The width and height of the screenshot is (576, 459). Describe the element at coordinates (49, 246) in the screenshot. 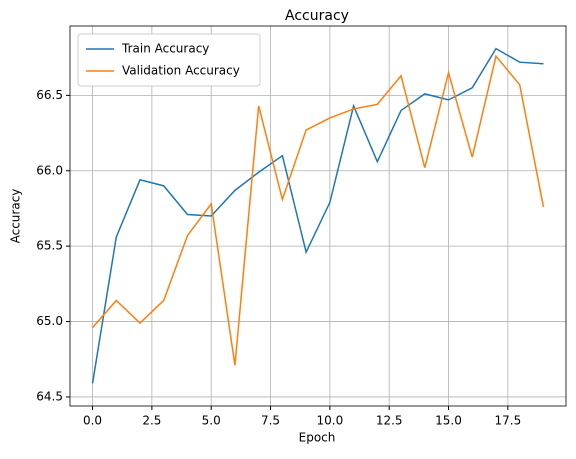

I see `y-tick-label: 65.5` at that location.